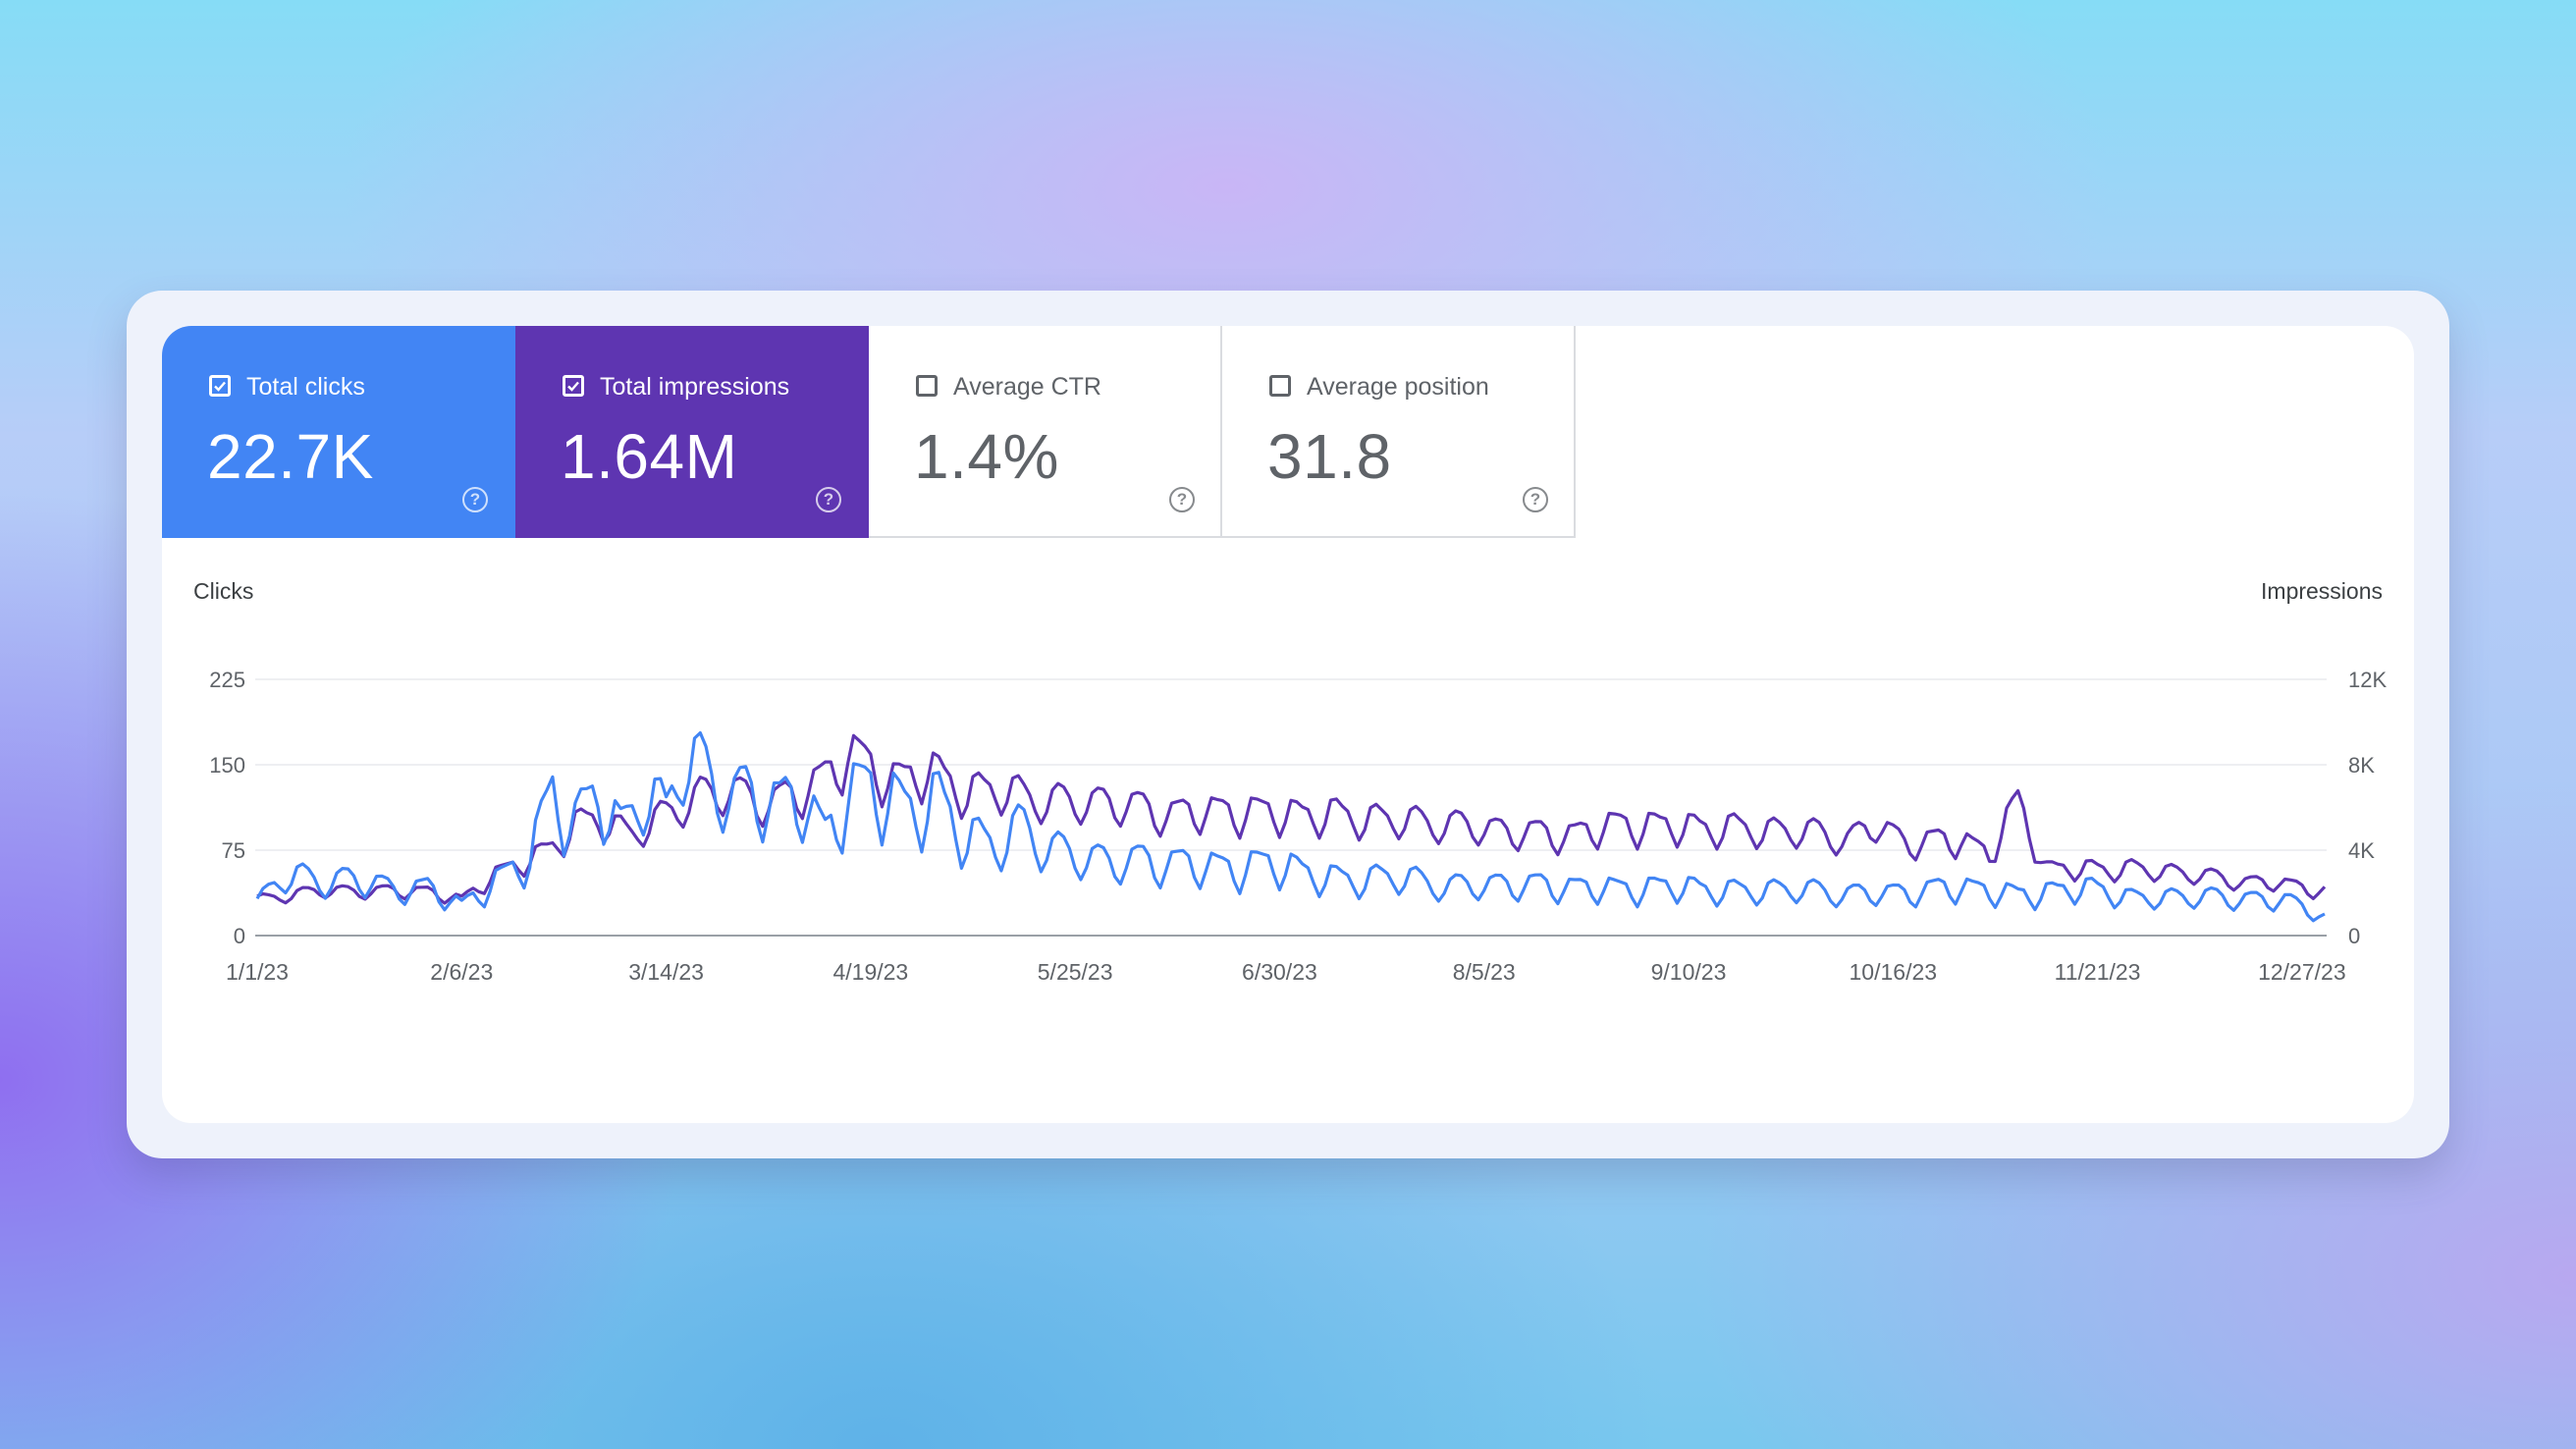  Describe the element at coordinates (1399, 432) in the screenshot. I see `metric-average-position: Average position 31.8 ?` at that location.